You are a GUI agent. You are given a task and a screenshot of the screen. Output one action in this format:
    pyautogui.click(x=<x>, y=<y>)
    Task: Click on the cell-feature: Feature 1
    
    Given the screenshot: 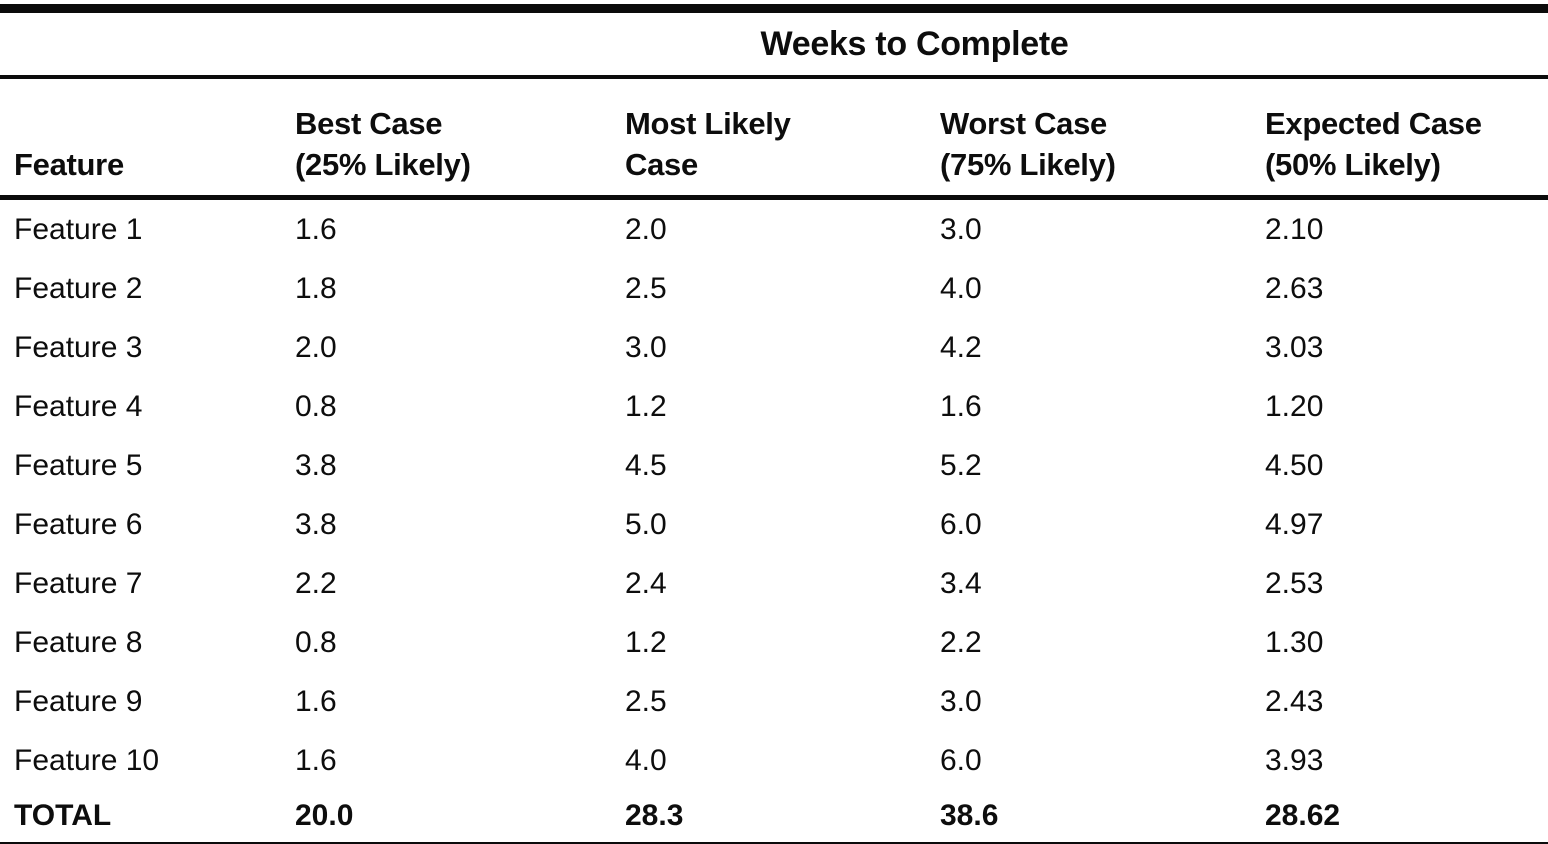 What is the action you would take?
    pyautogui.click(x=78, y=229)
    